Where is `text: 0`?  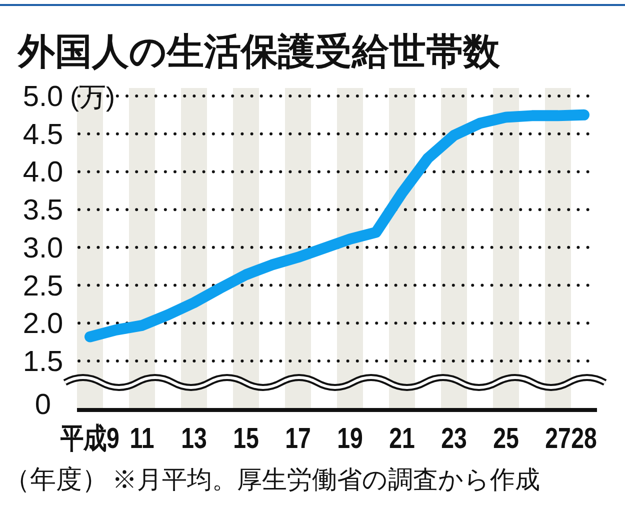 text: 0 is located at coordinates (43, 405).